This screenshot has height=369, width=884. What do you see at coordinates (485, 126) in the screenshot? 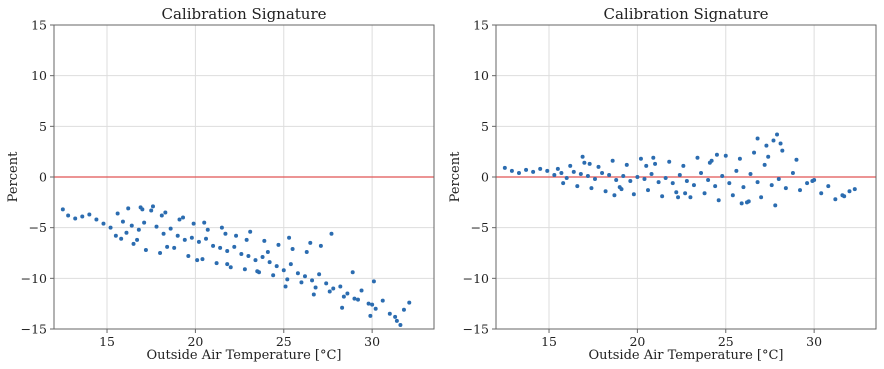
I see `right-y-tick-label: 5` at bounding box center [485, 126].